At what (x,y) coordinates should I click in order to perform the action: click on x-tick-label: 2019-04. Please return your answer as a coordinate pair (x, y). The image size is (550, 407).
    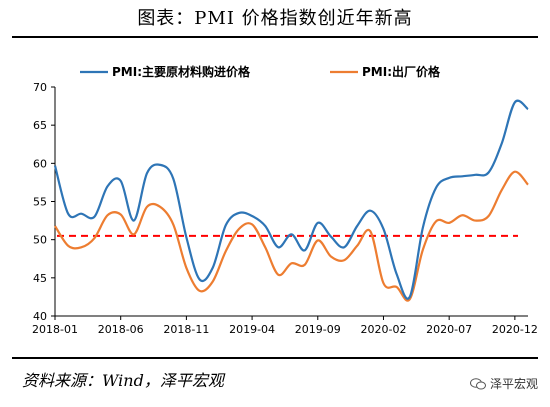
    Looking at the image, I should click on (252, 329).